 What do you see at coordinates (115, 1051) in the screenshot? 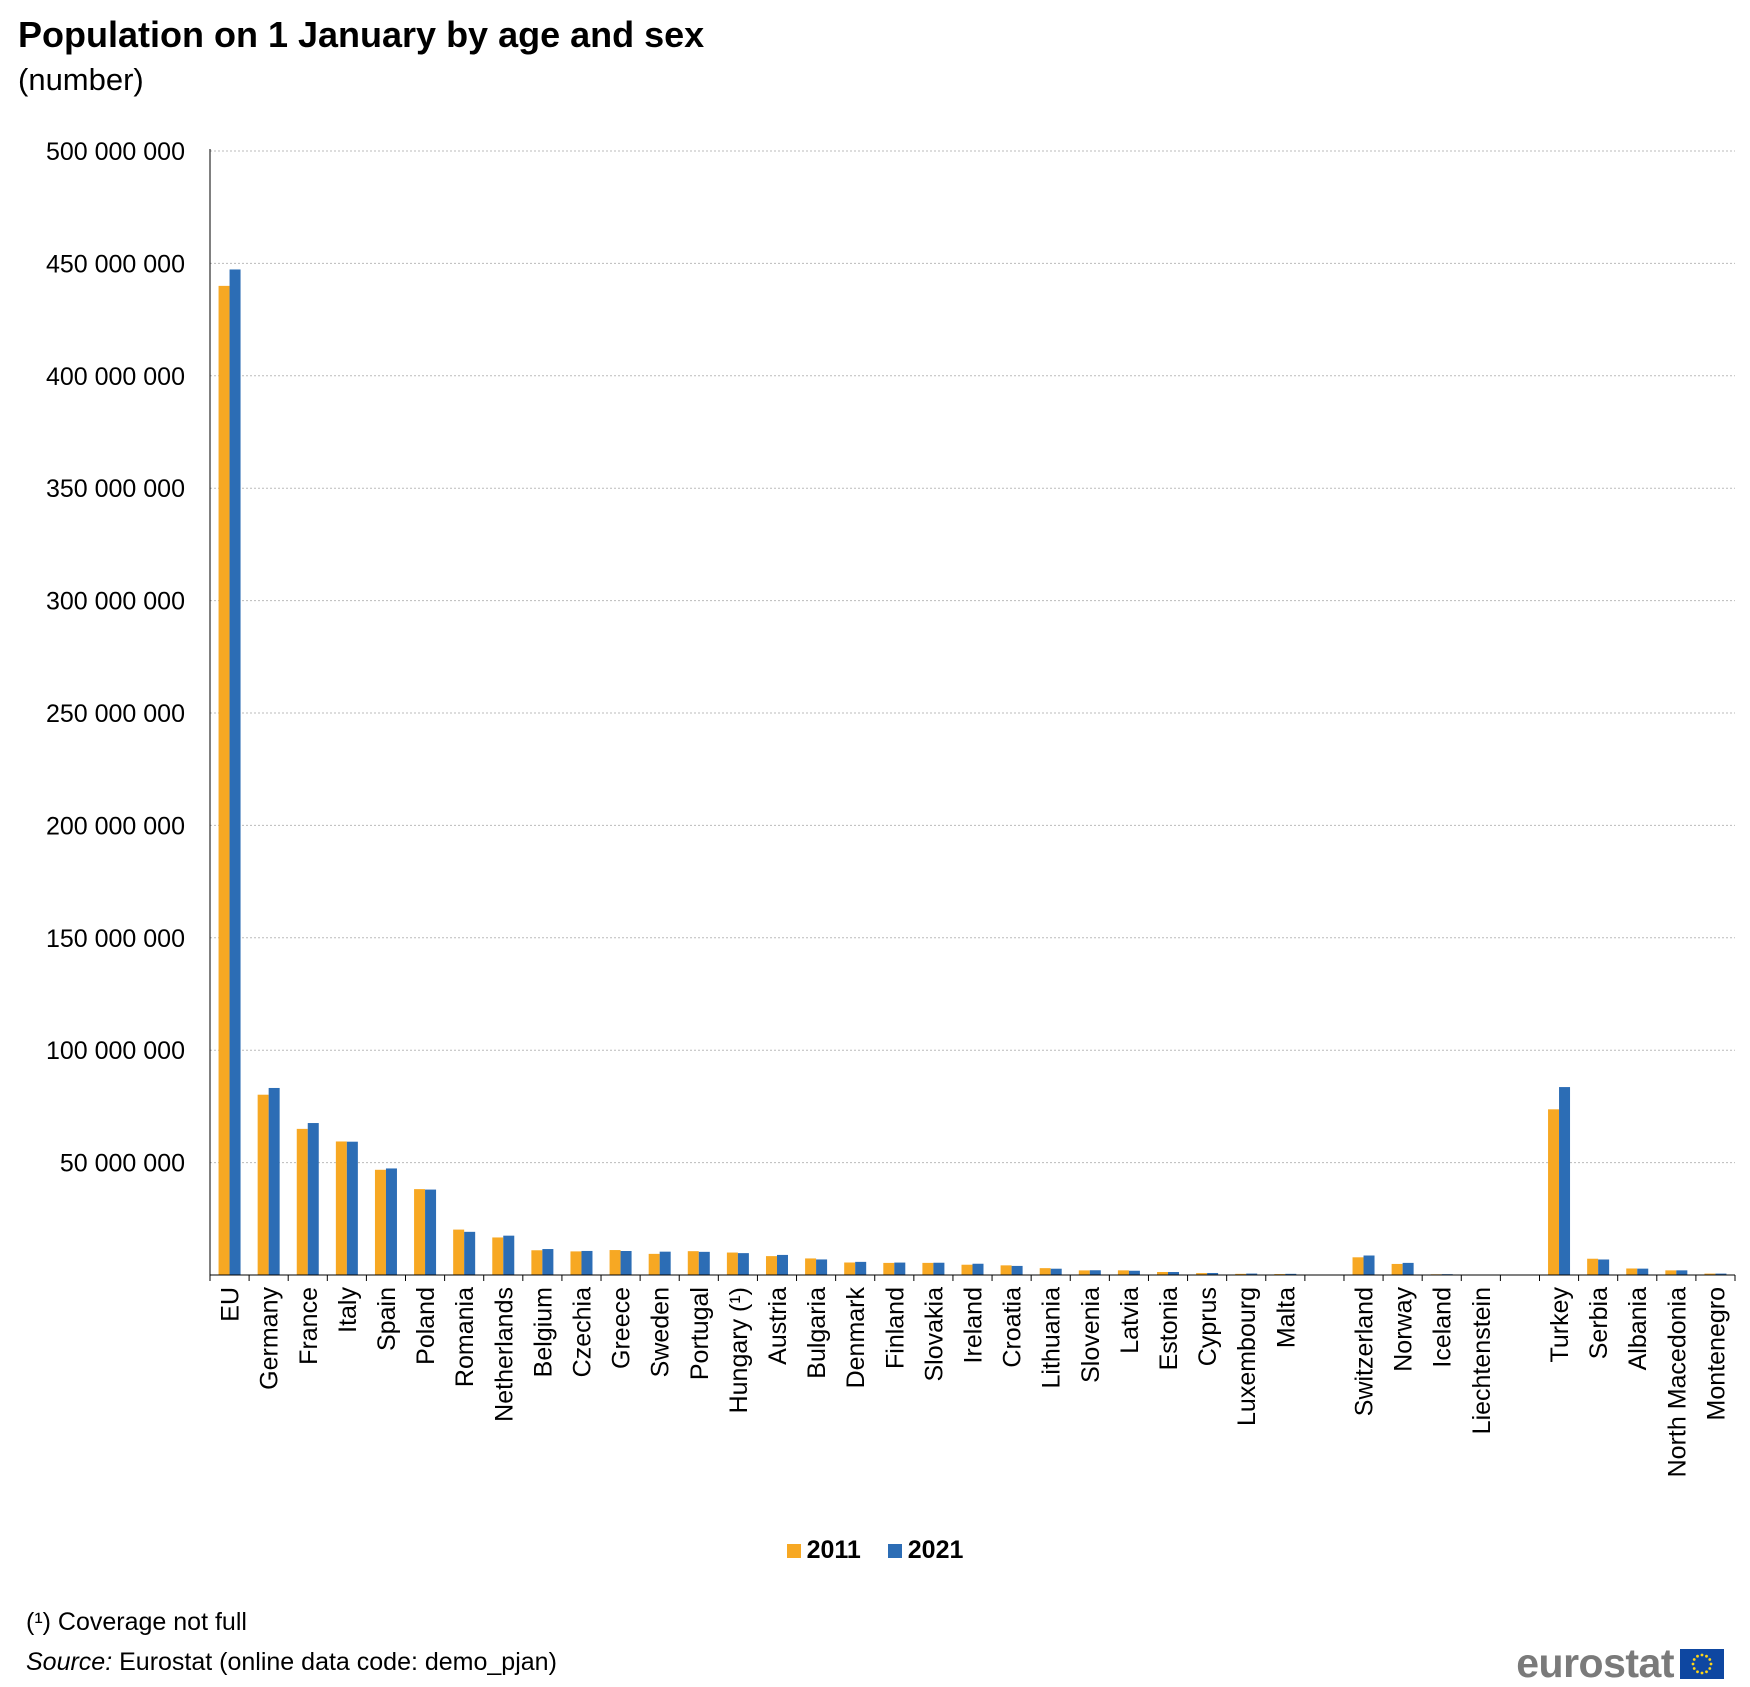
I see `y-tick-label: 100 000 000` at bounding box center [115, 1051].